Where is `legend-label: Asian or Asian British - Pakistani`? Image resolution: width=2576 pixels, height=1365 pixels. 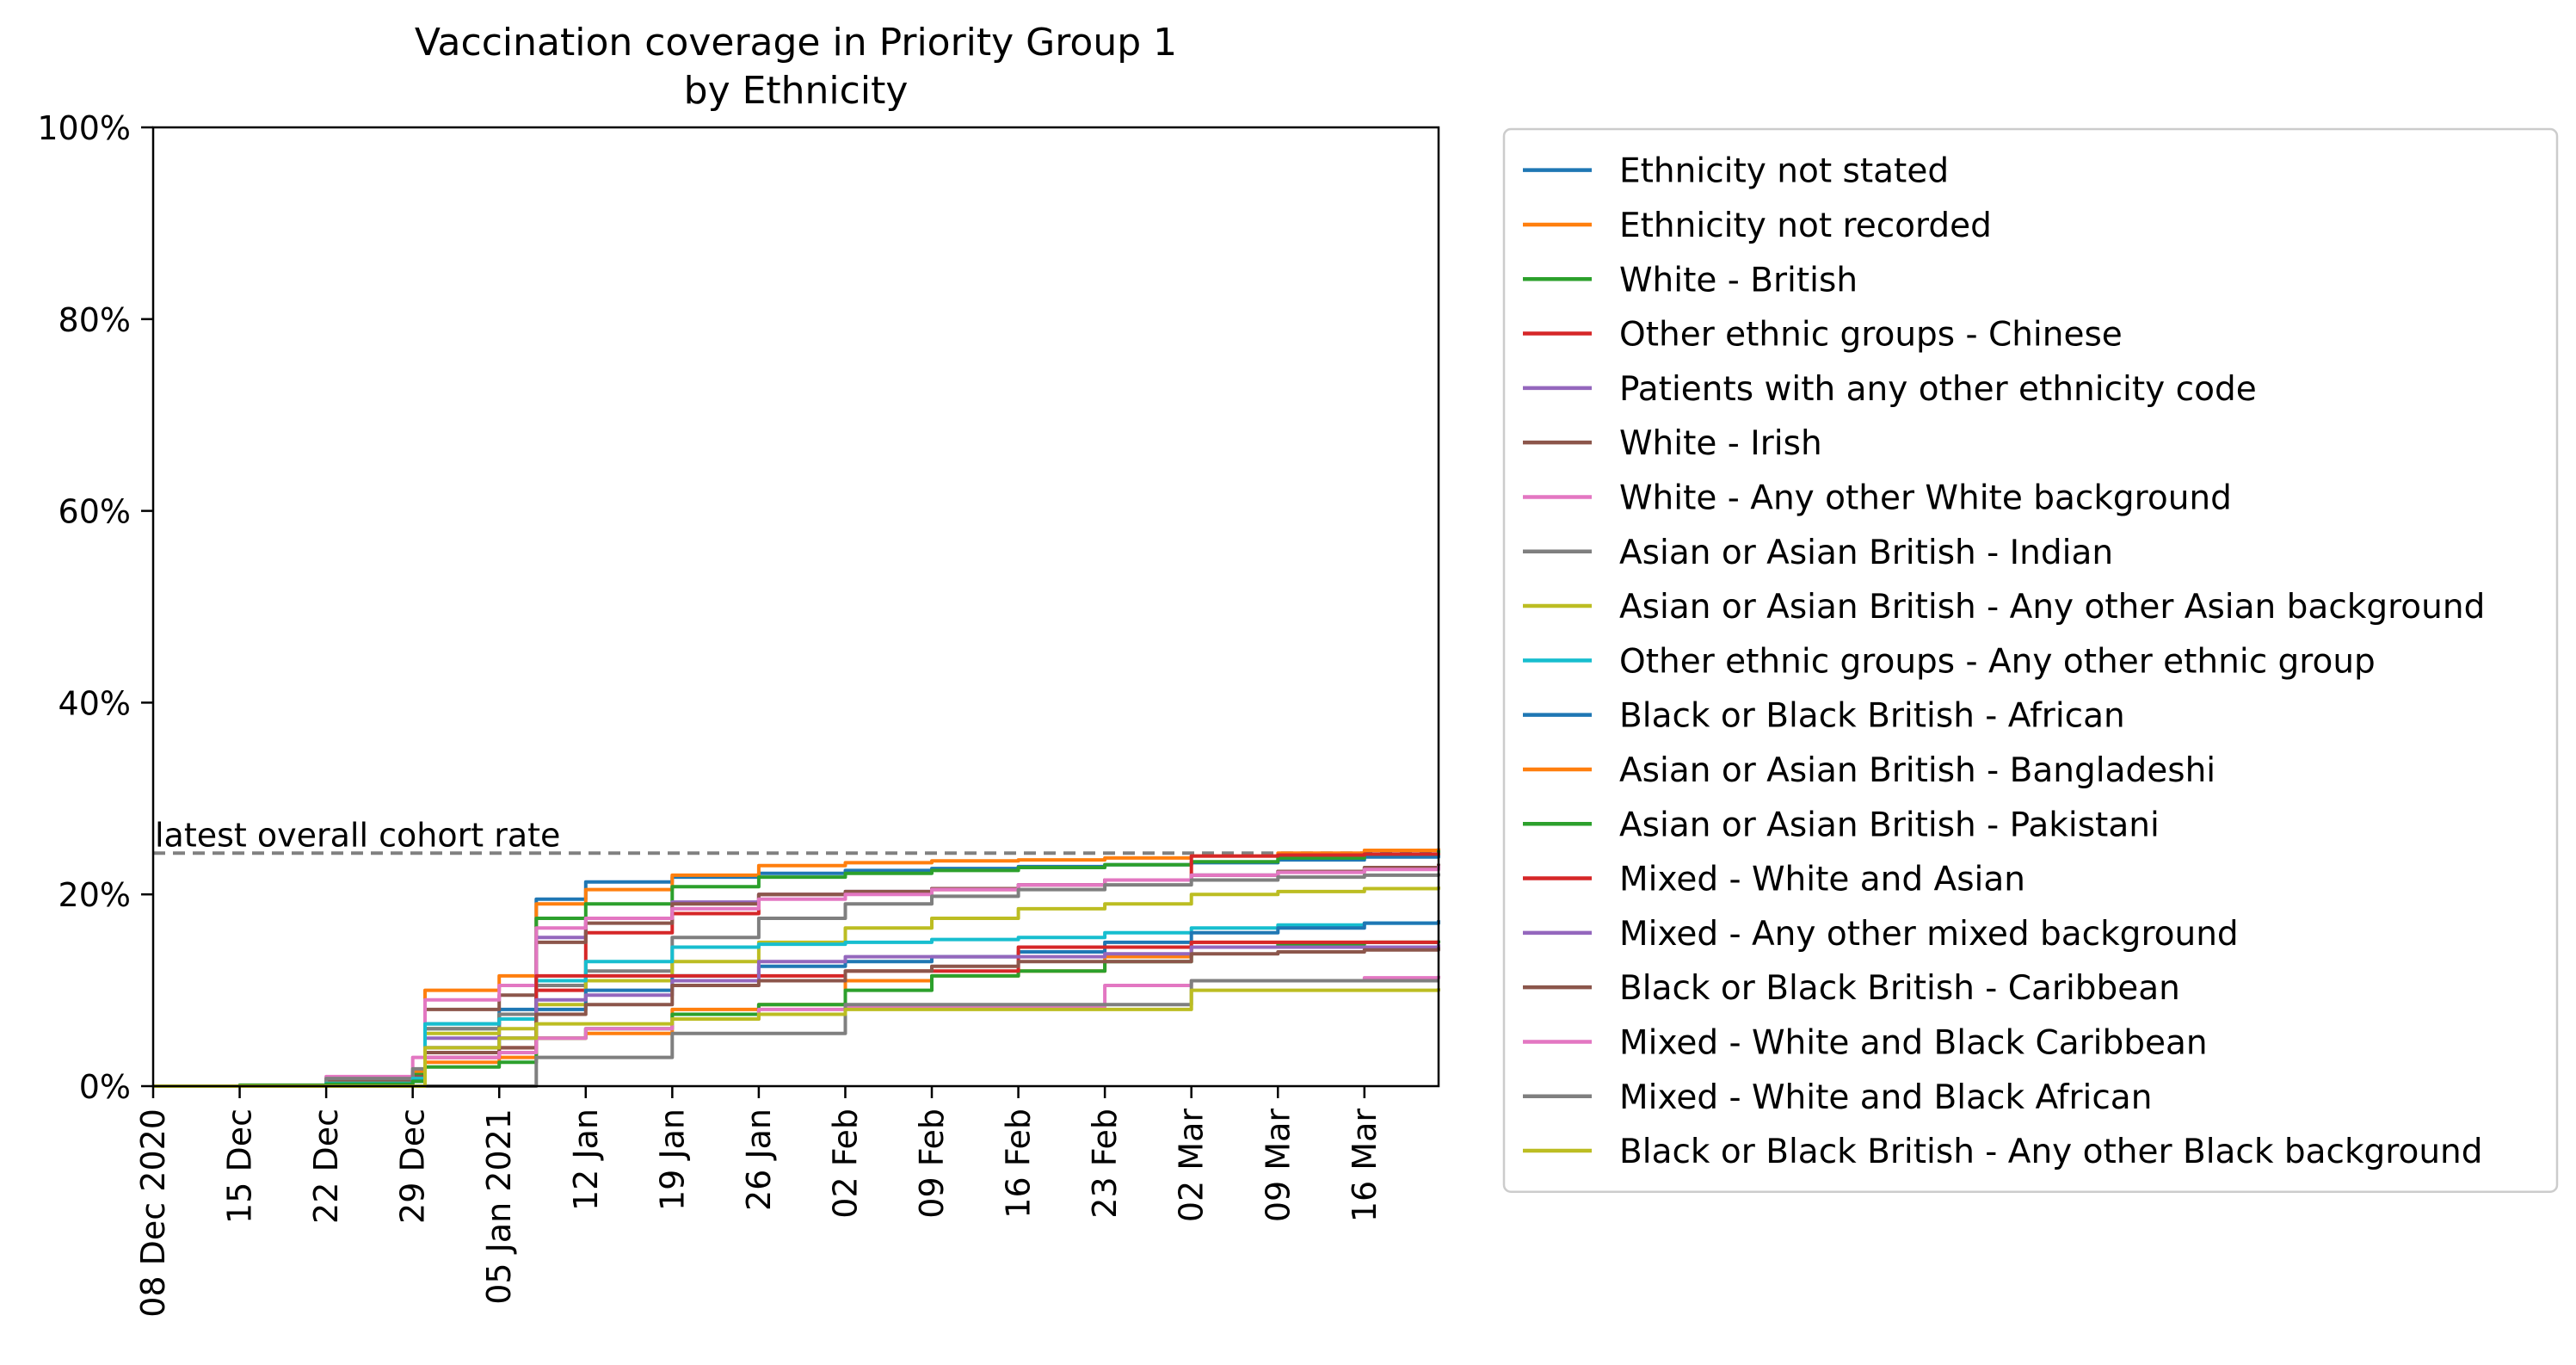
legend-label: Asian or Asian British - Pakistani is located at coordinates (1890, 825).